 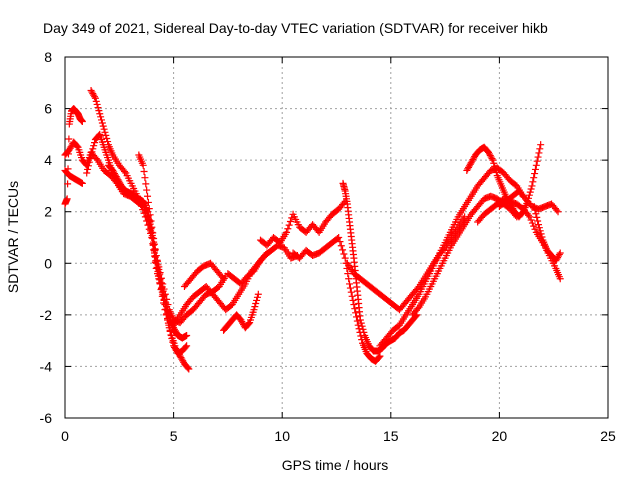 What do you see at coordinates (48, 212) in the screenshot?
I see `y-tick-label: 2` at bounding box center [48, 212].